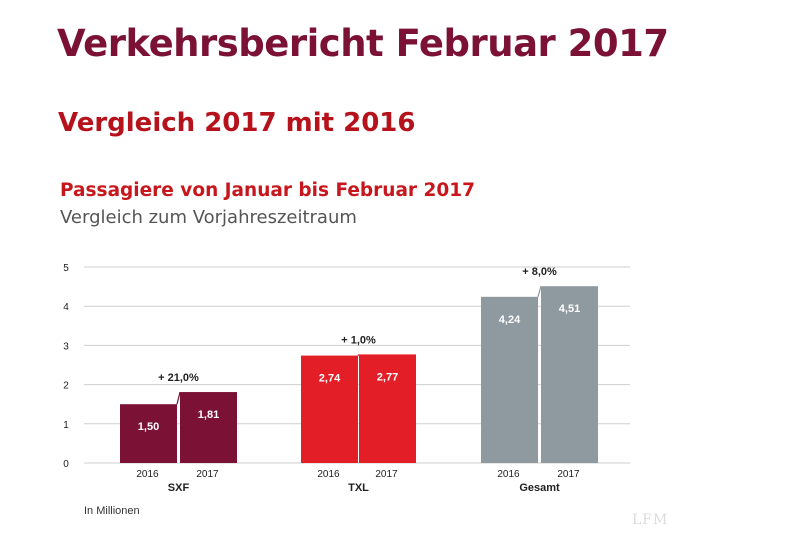 This screenshot has height=533, width=800. Describe the element at coordinates (539, 488) in the screenshot. I see `category-label: Gesamt` at that location.